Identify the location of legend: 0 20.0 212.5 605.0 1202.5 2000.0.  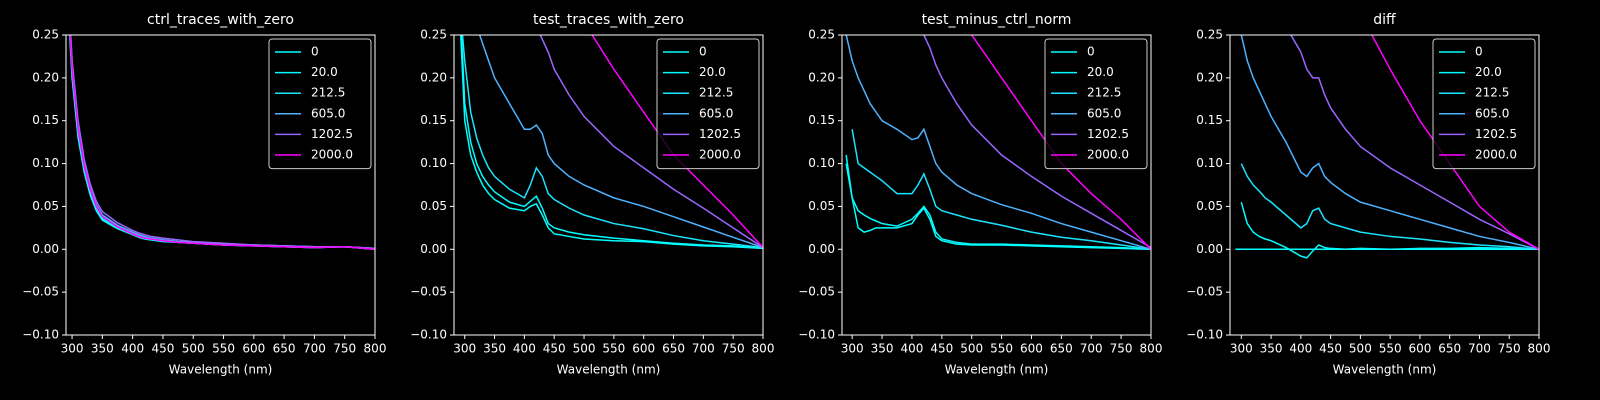
(1484, 104).